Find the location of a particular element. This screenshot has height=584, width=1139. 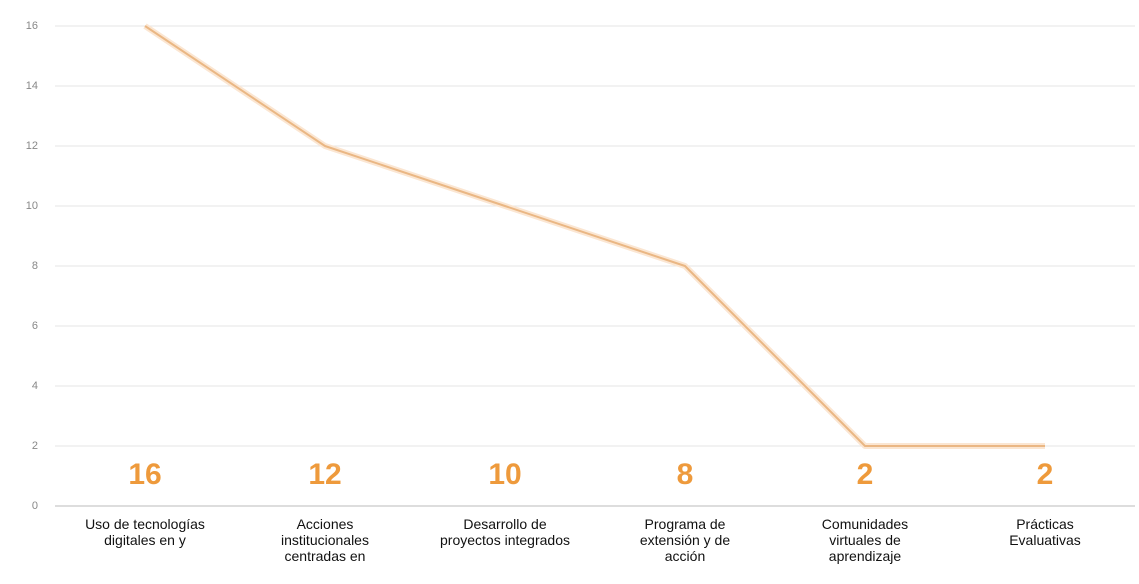

data-label: 16 is located at coordinates (144, 474).